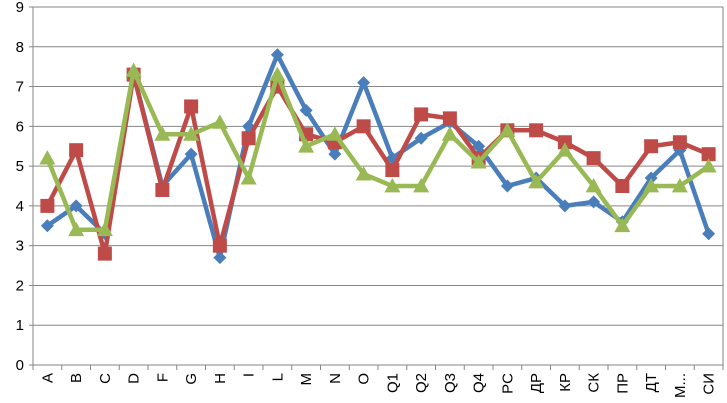 The image size is (727, 403). What do you see at coordinates (709, 384) in the screenshot?
I see `x-tick-label: СИ` at bounding box center [709, 384].